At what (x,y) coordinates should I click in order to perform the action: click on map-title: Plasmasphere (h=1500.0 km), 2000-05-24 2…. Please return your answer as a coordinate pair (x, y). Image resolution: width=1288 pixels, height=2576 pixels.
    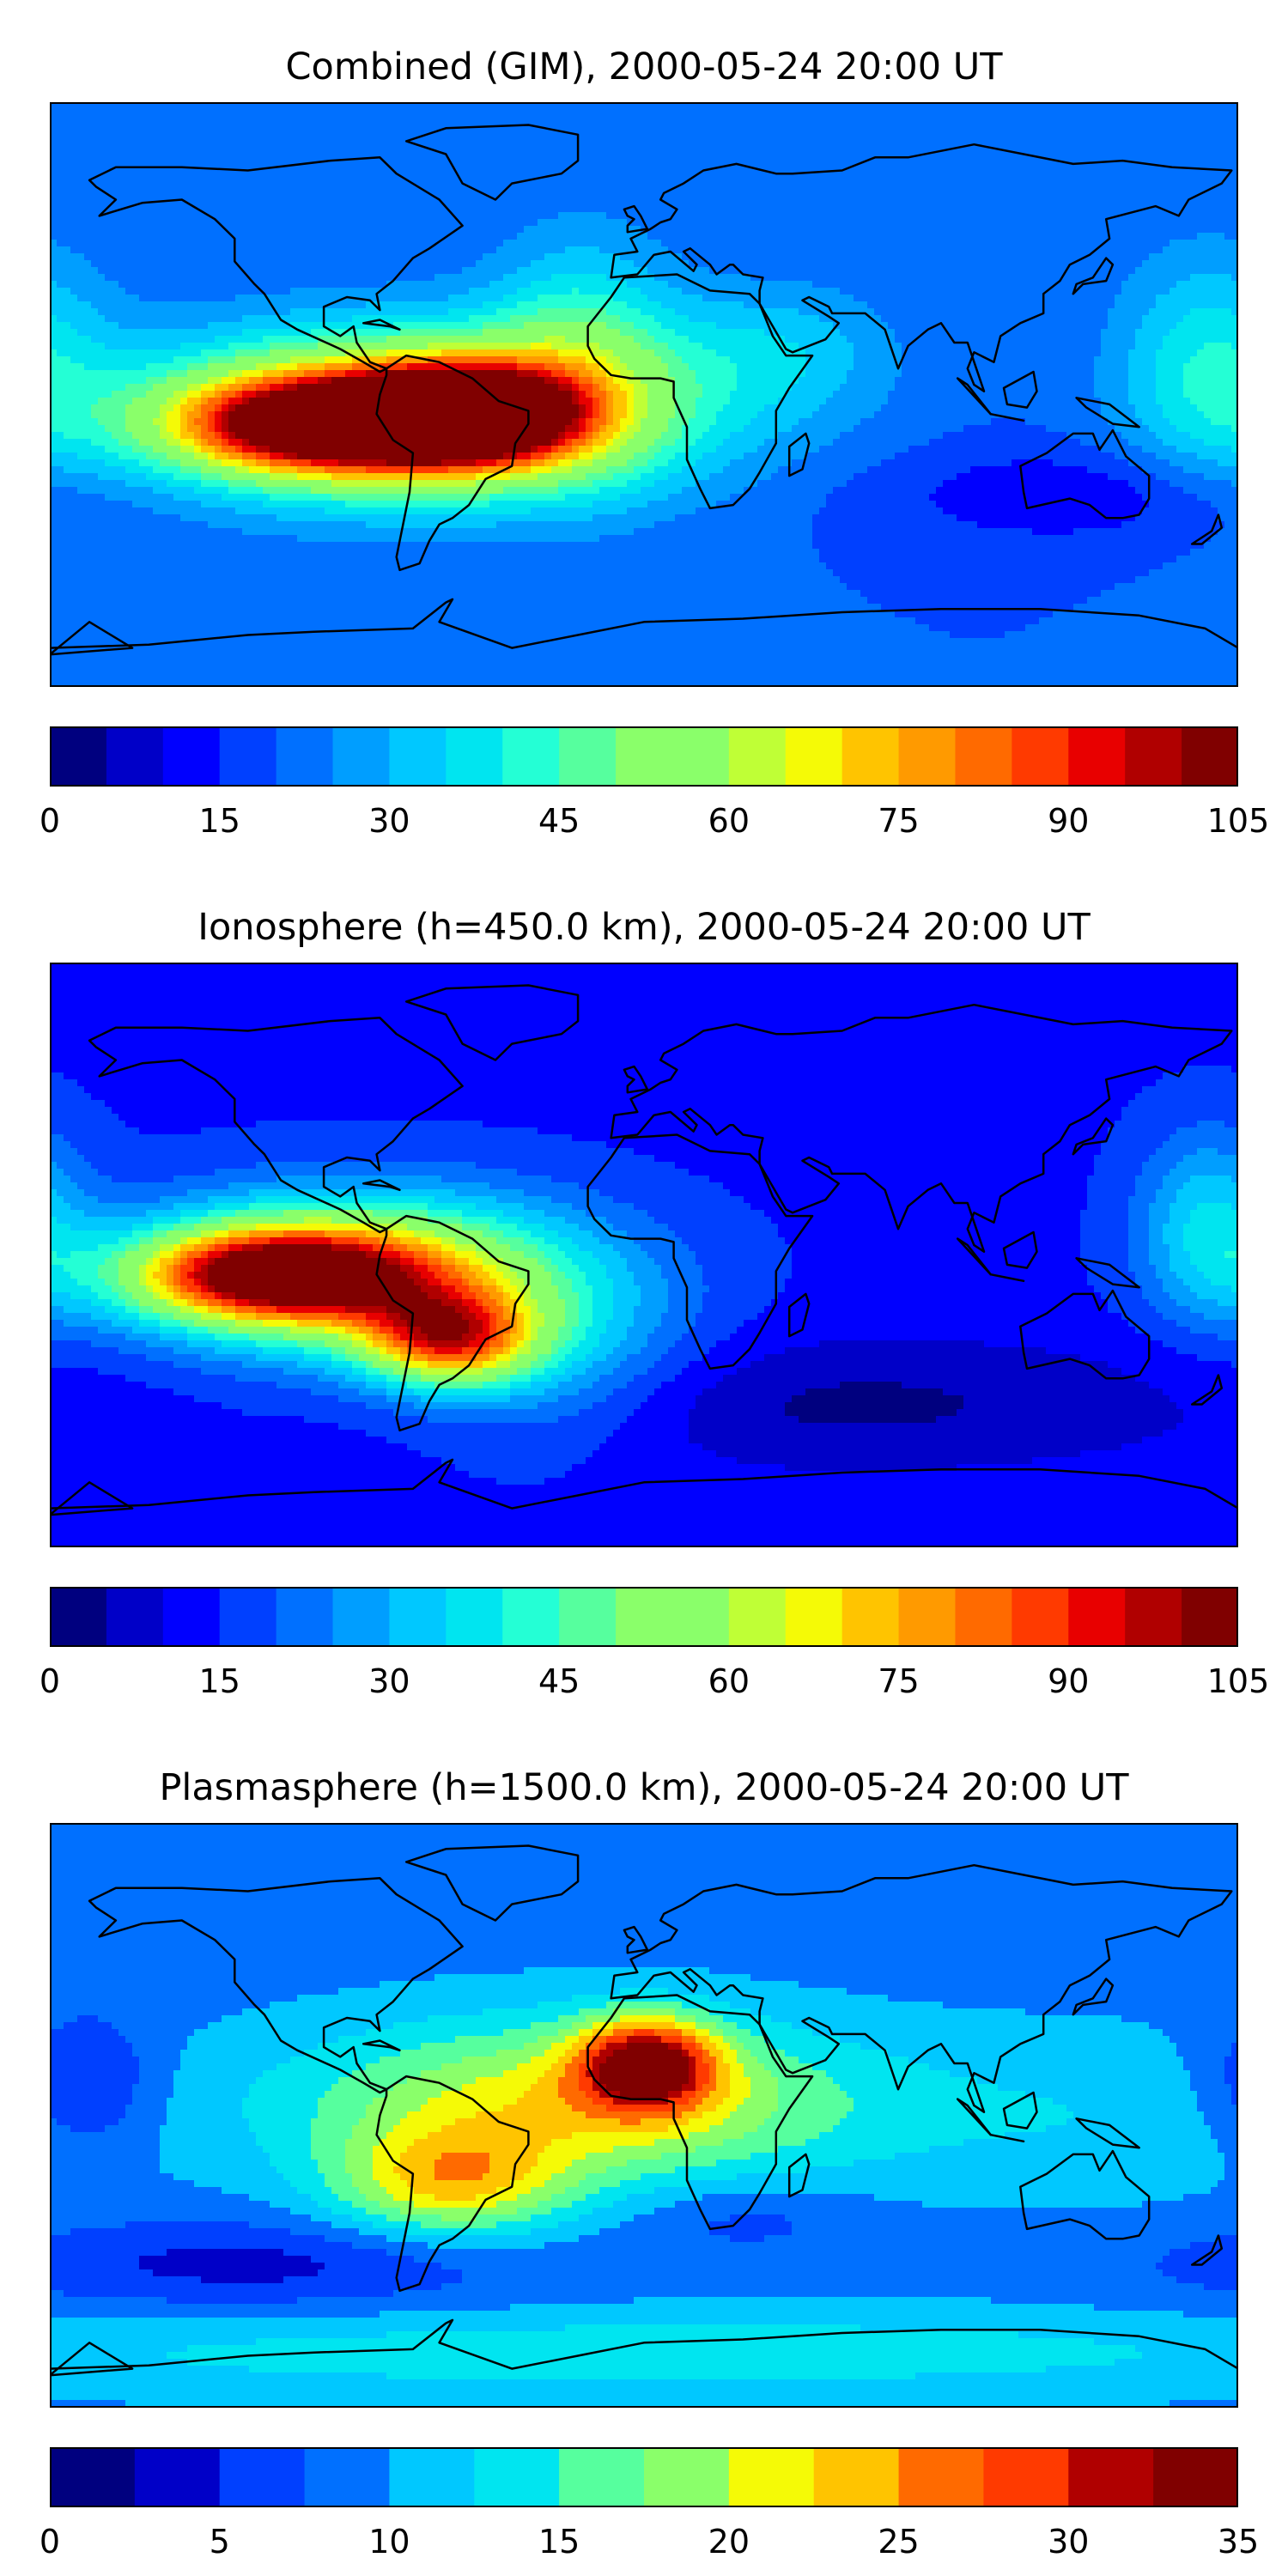
    Looking at the image, I should click on (644, 1787).